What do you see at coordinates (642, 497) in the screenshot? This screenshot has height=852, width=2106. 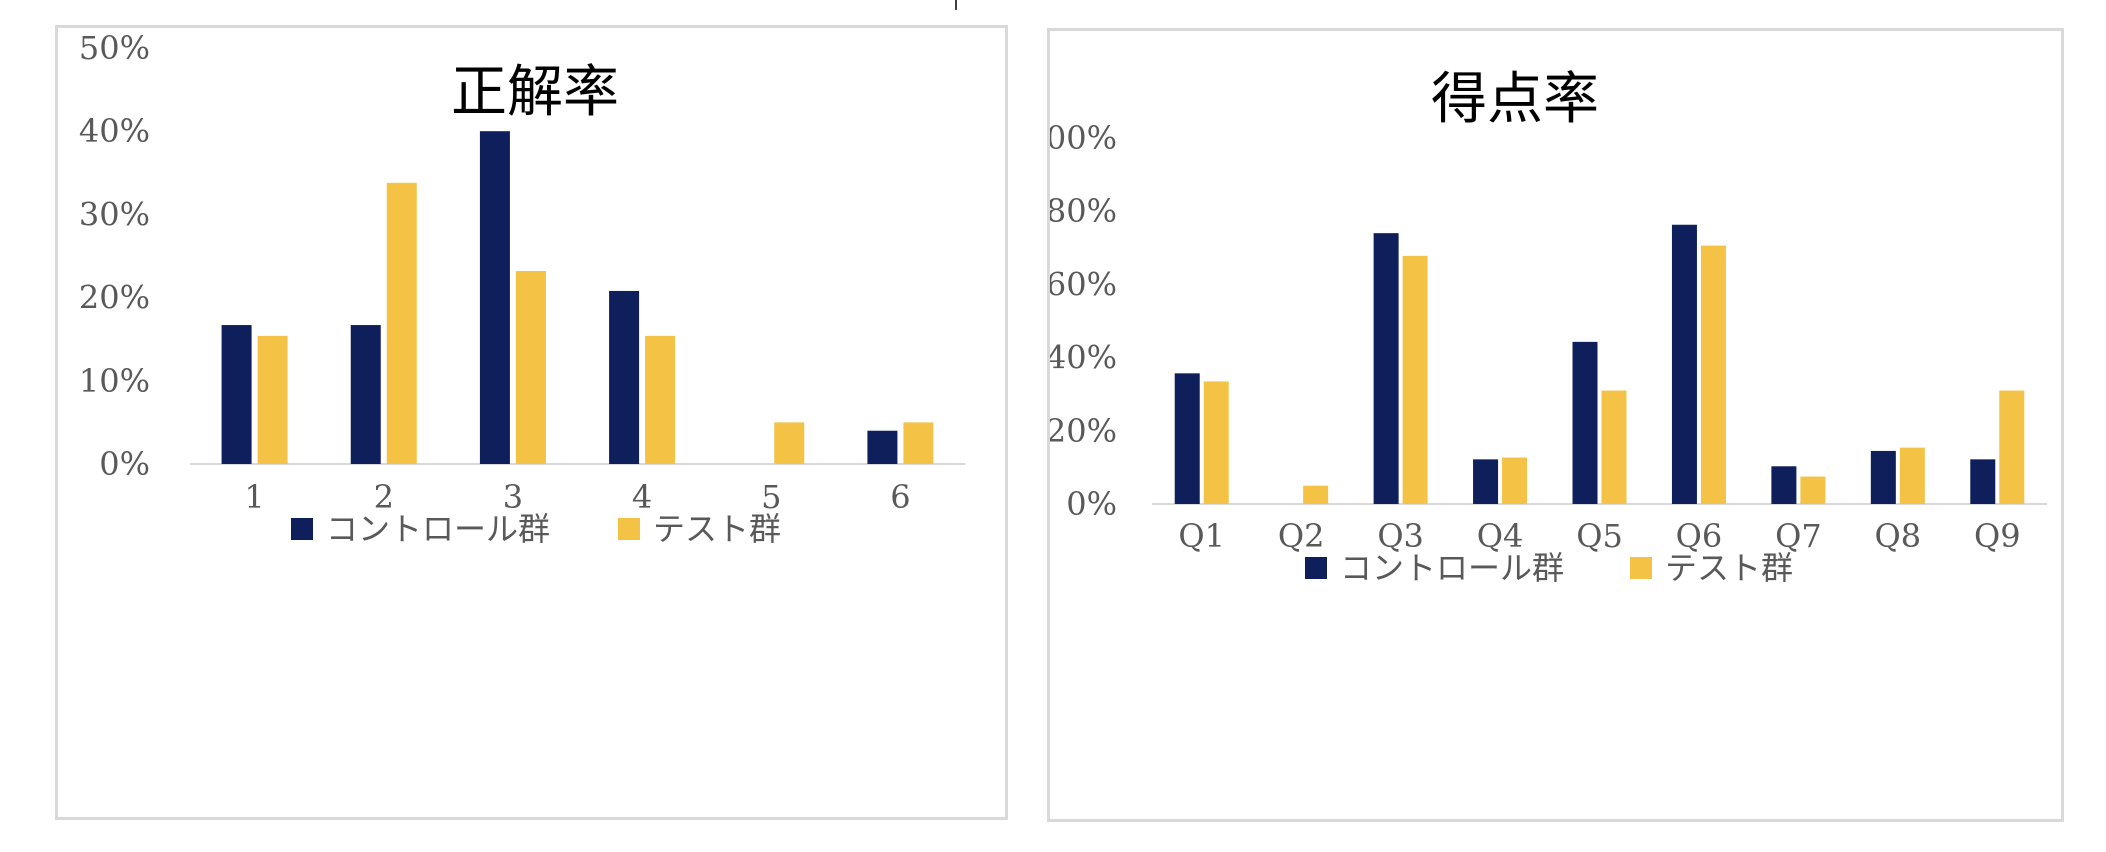 I see `x-tick-label: 4` at bounding box center [642, 497].